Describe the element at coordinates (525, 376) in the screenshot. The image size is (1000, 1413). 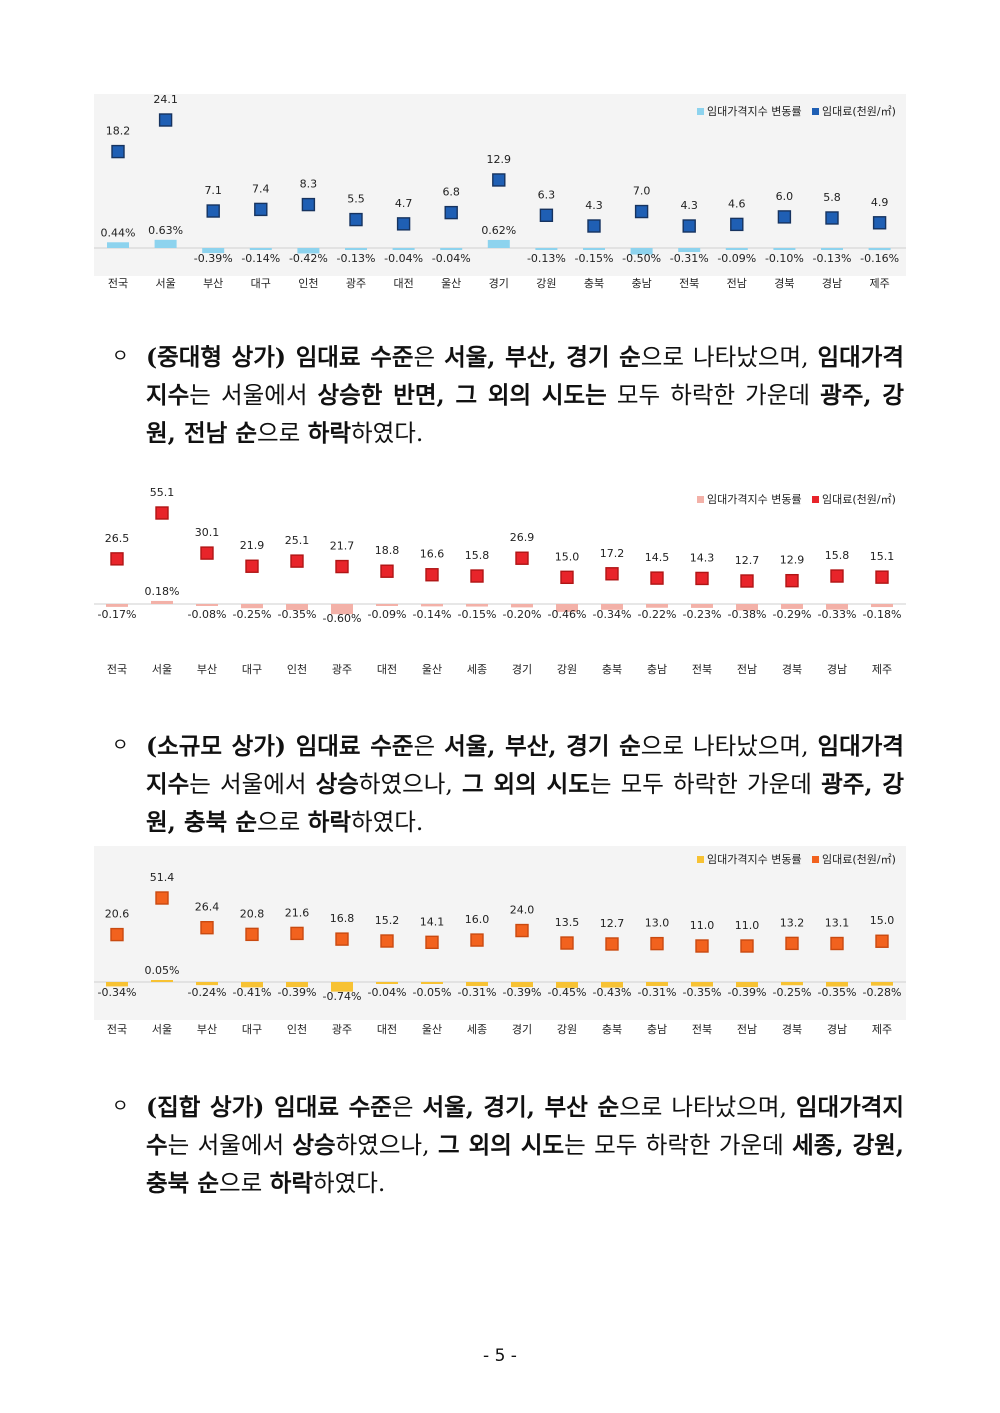
I see `paragraph-segment: 임대가격지수` at that location.